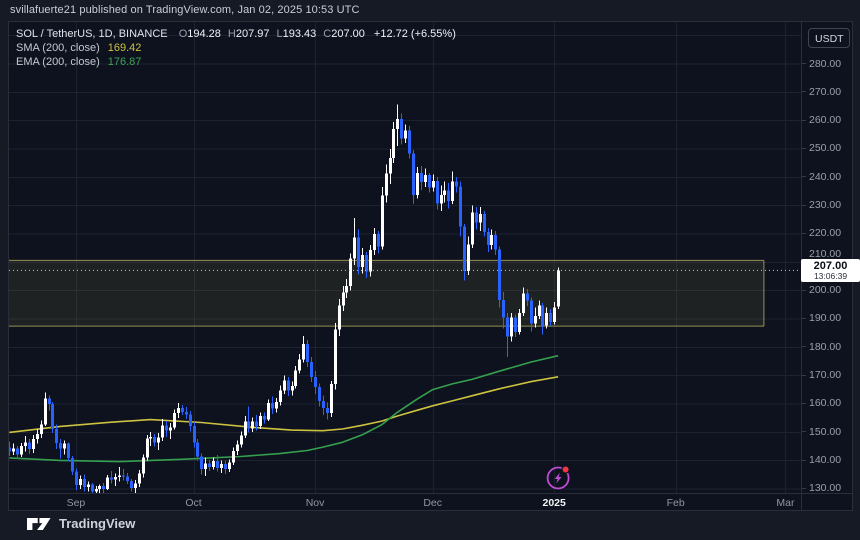 The width and height of the screenshot is (860, 540). Describe the element at coordinates (830, 276) in the screenshot. I see `bar-countdown: 13:06:39` at that location.